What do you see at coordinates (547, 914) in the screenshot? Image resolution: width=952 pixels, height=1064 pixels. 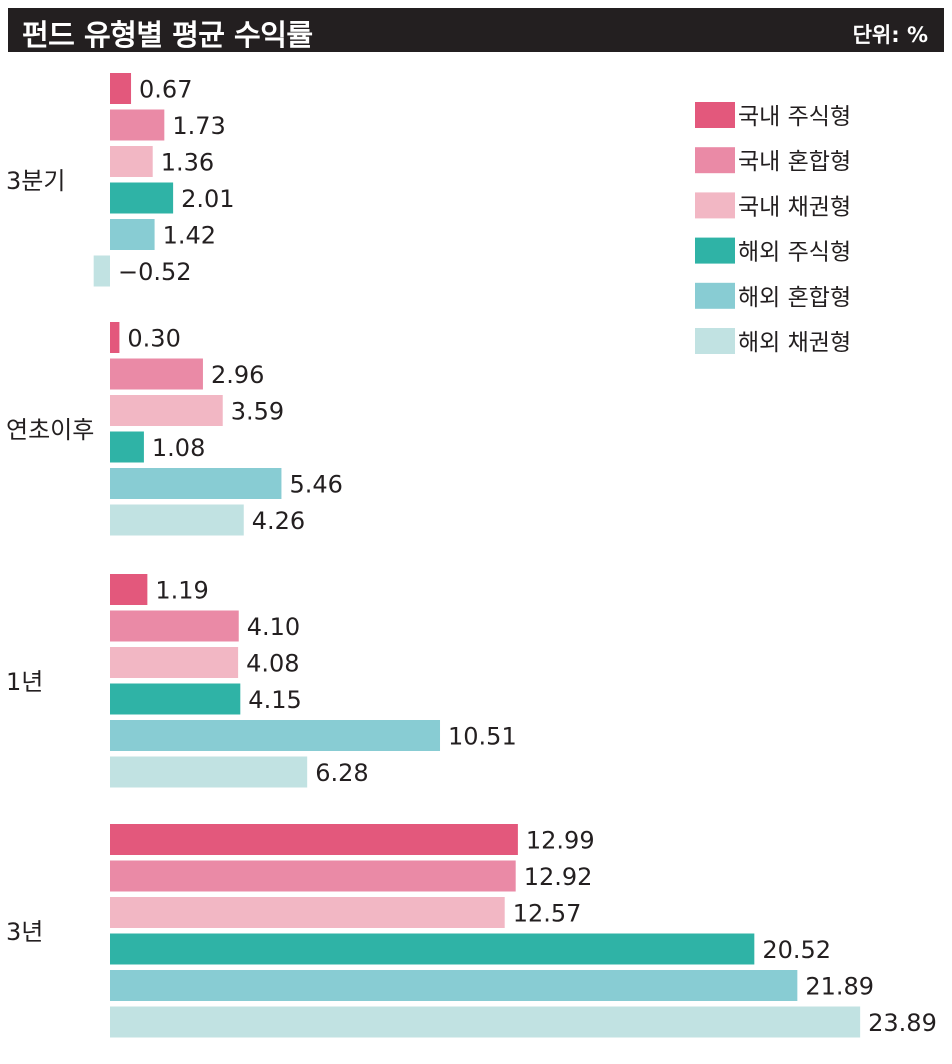 I see `data-label: 12.57` at bounding box center [547, 914].